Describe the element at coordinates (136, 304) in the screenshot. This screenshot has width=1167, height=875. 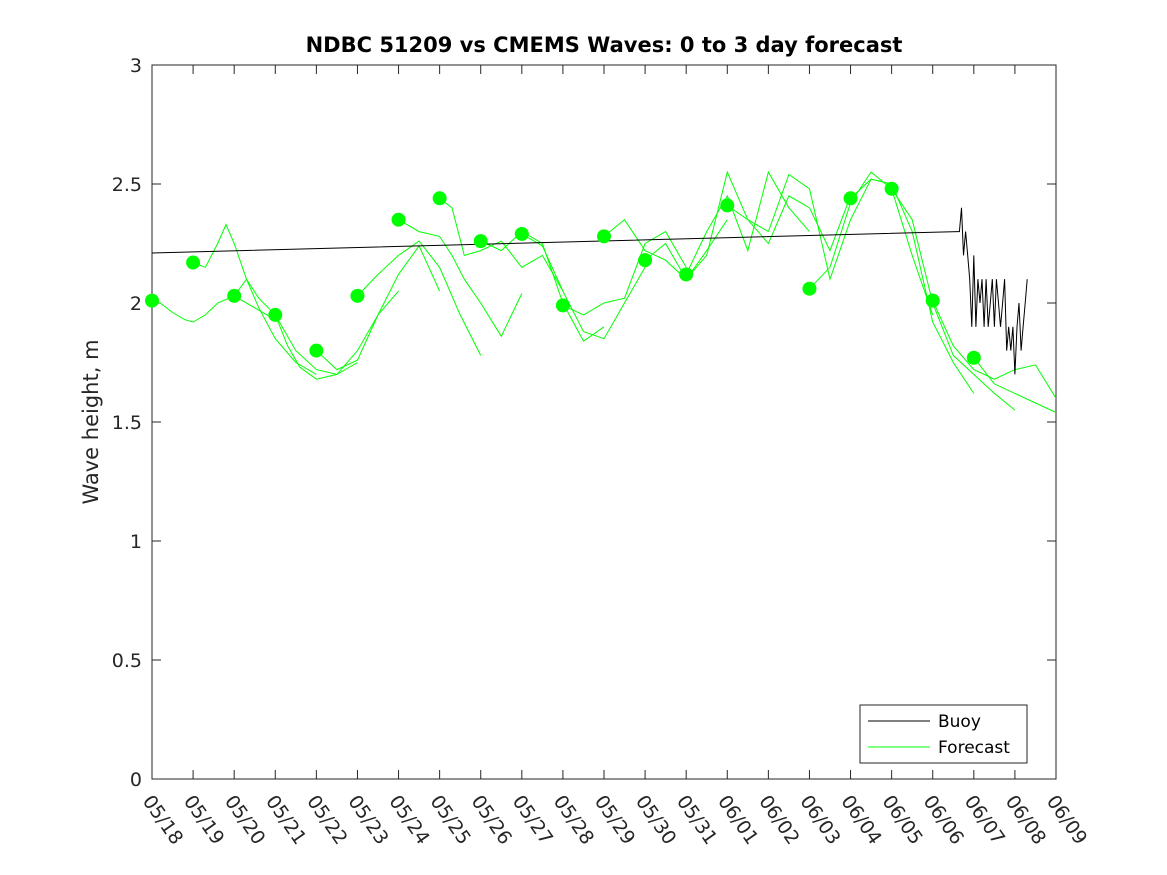
I see `y-tick-label: 2` at that location.